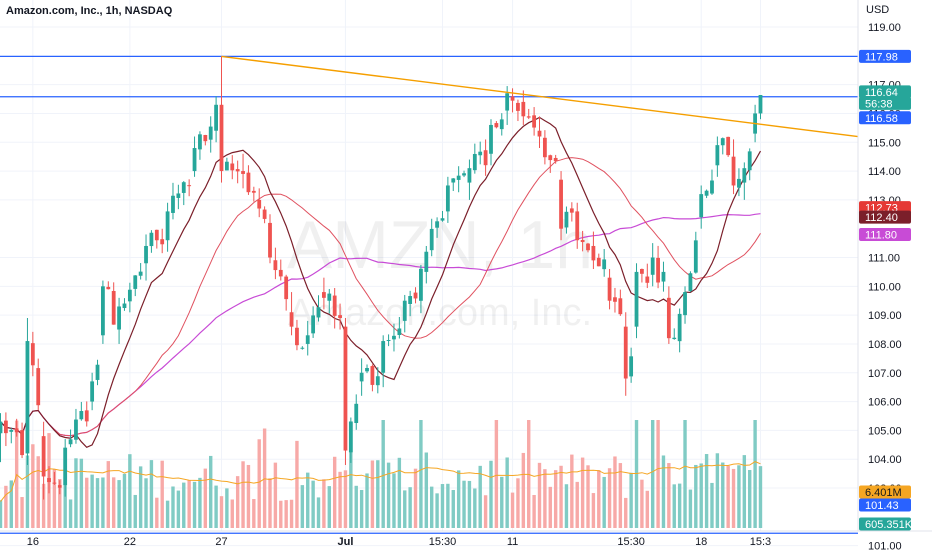 This screenshot has width=932, height=555. I want to click on trendline-line, so click(540, 96).